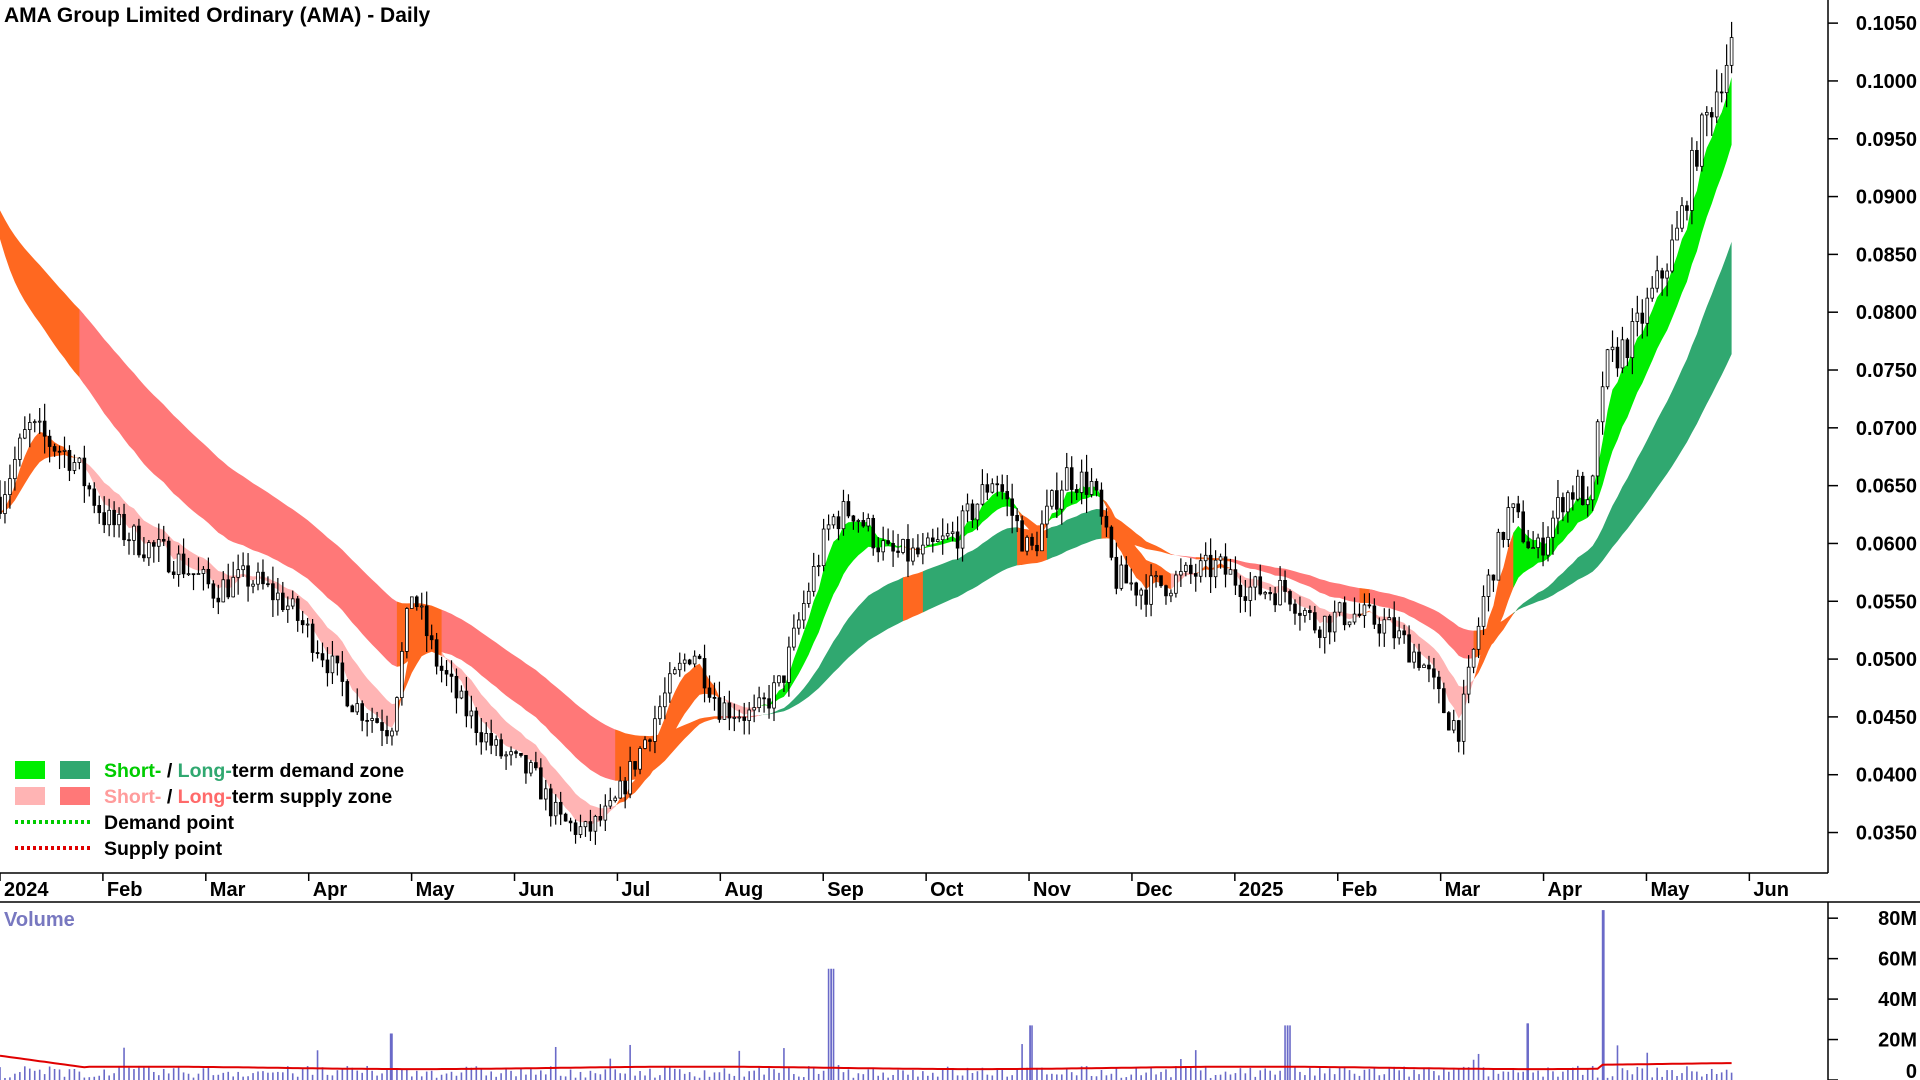  Describe the element at coordinates (1911, 1070) in the screenshot. I see `volume-tick-label: 0` at that location.